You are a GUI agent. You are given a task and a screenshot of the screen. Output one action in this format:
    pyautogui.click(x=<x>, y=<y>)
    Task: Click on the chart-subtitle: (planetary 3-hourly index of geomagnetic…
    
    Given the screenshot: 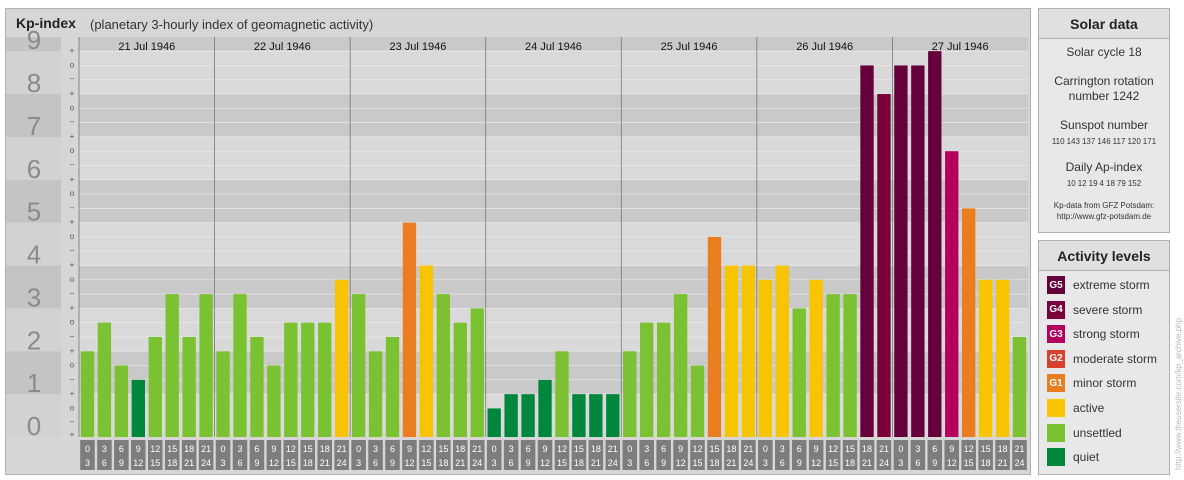 What is the action you would take?
    pyautogui.click(x=232, y=24)
    